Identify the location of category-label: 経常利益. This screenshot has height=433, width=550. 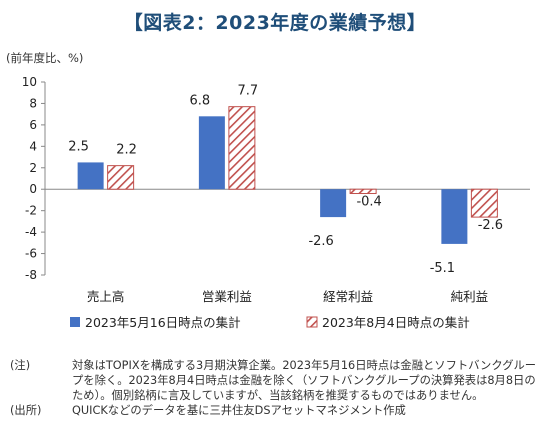
(348, 296).